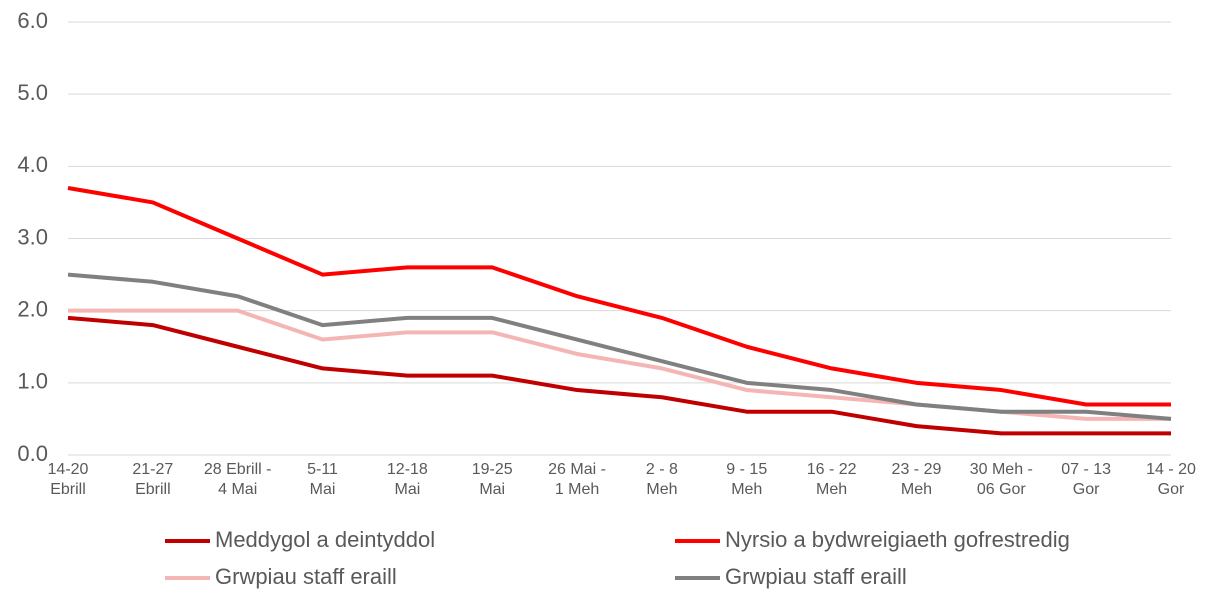 Image resolution: width=1206 pixels, height=590 pixels. Describe the element at coordinates (1001, 479) in the screenshot. I see `x-tick-label: 30 Meh - 06 Gor` at that location.